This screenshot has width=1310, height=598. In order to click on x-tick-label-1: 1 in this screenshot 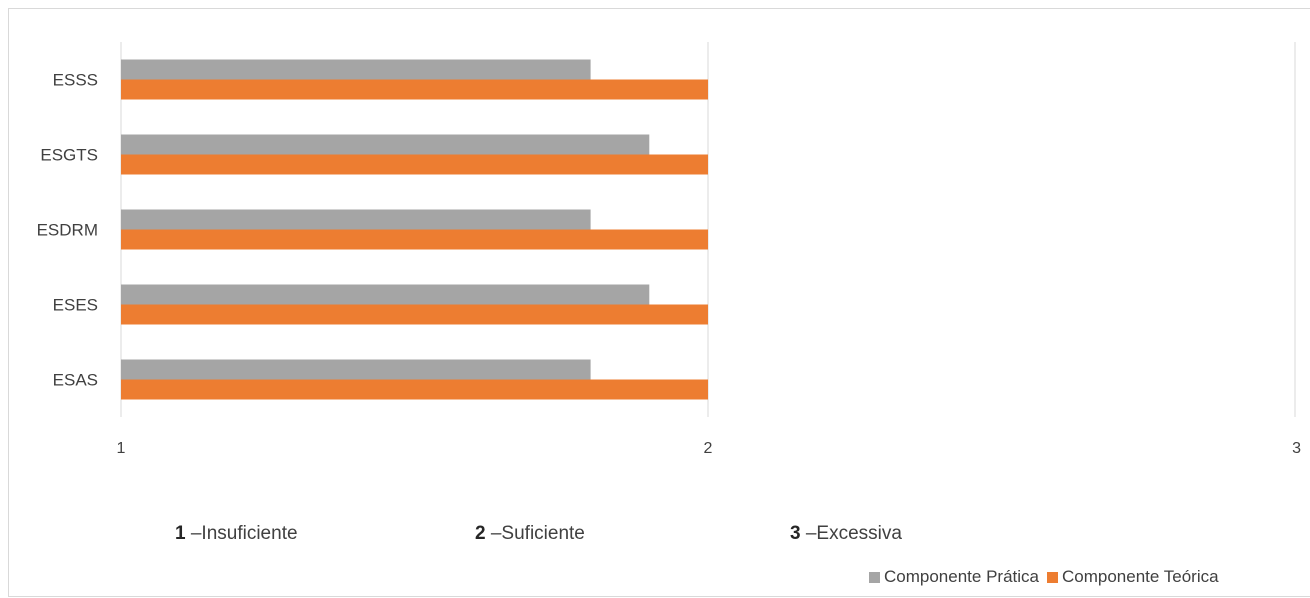, I will do `click(121, 448)`.